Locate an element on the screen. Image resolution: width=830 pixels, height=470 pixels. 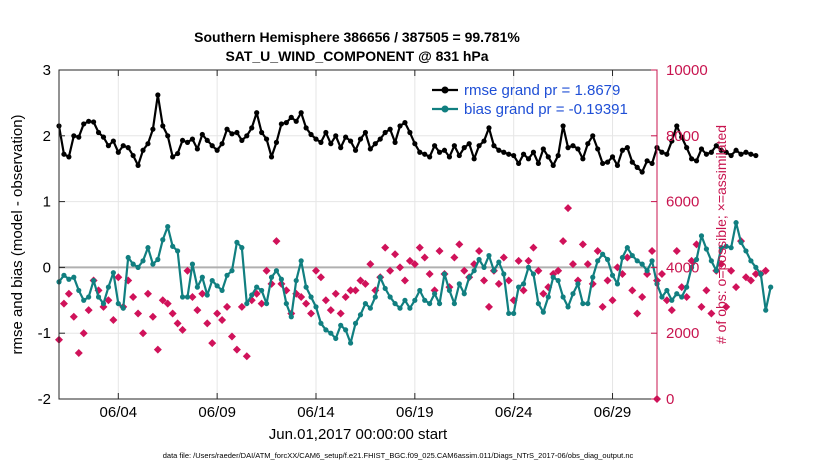
x-axis-label: Jun.01,2017 00:00:00 start is located at coordinates (358, 434).